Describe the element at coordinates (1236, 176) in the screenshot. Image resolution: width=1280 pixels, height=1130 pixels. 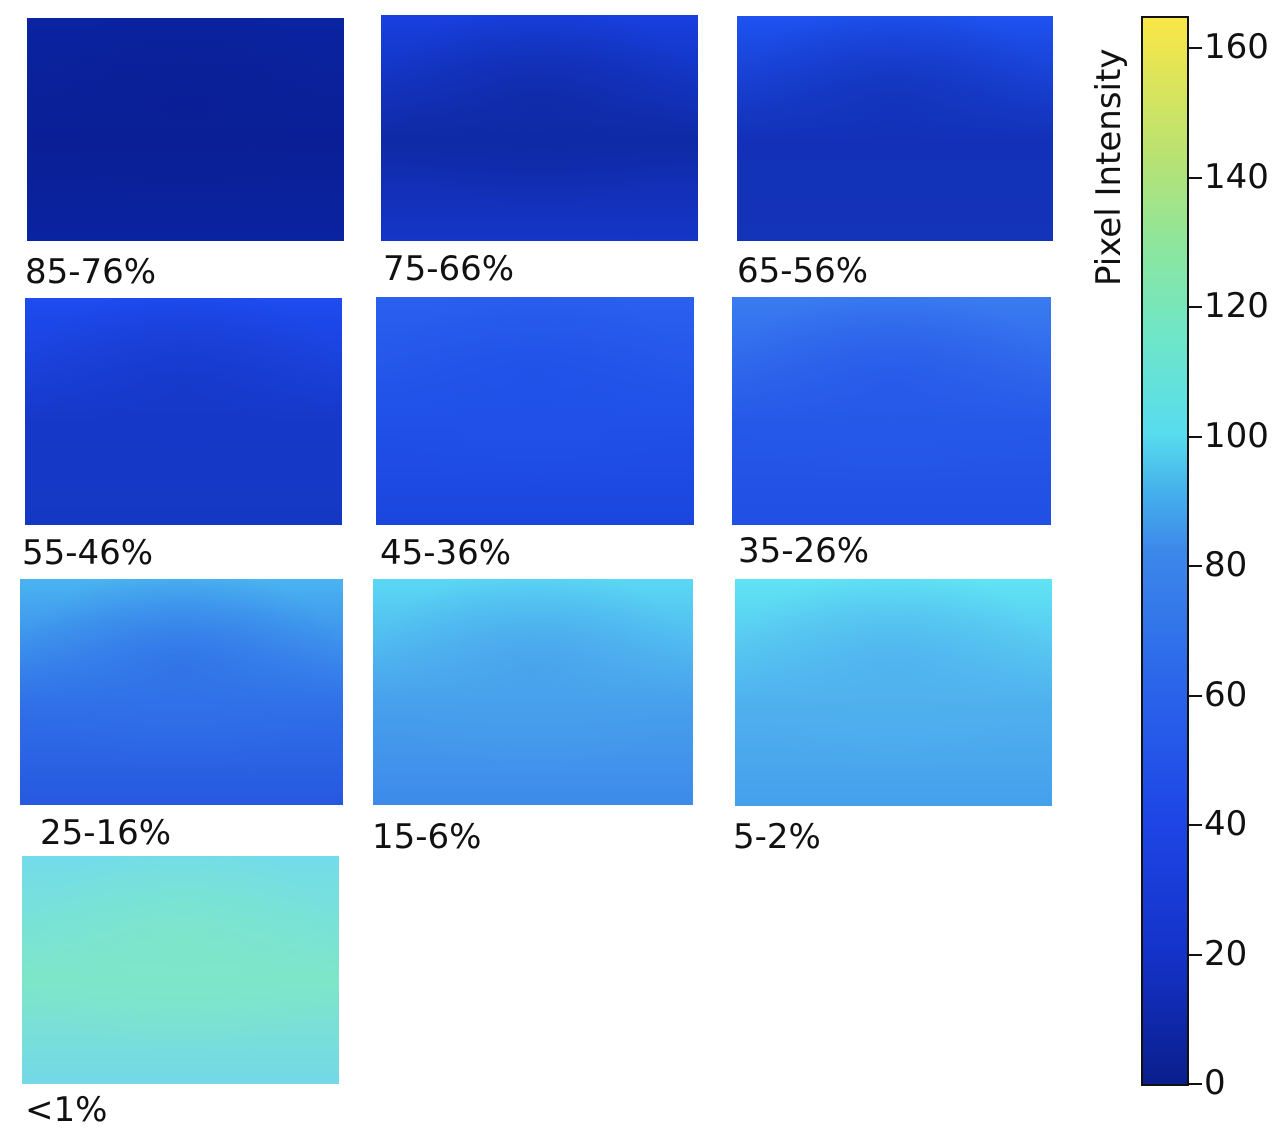
I see `colorbar-tick-label: 140` at that location.